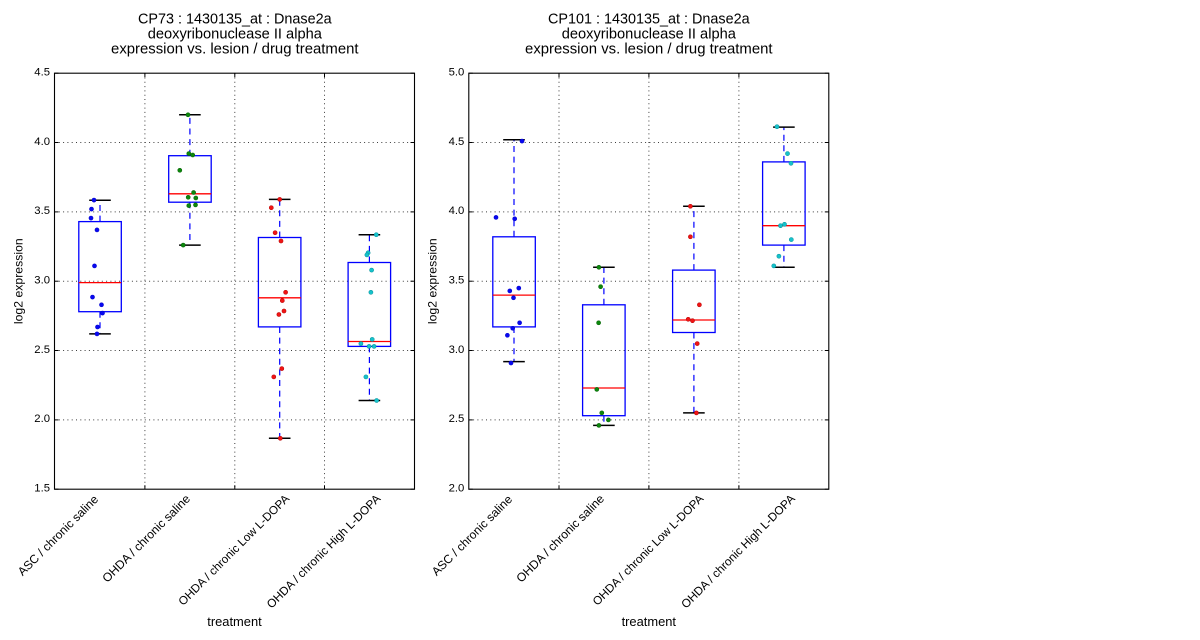 The height and width of the screenshot is (640, 1200). What do you see at coordinates (457, 73) in the screenshot?
I see `svg-text: 5.0` at bounding box center [457, 73].